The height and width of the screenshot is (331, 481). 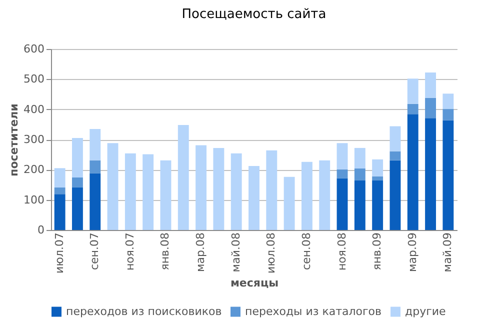 I want to click on x-tick-label: май.09, so click(x=447, y=252).